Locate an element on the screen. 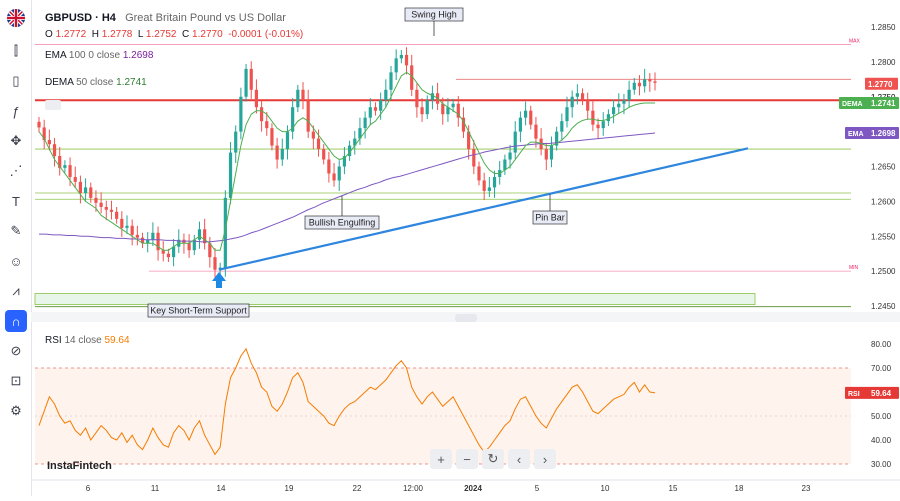 Image resolution: width=900 pixels, height=501 pixels. reset-icon: ↻ is located at coordinates (493, 459).